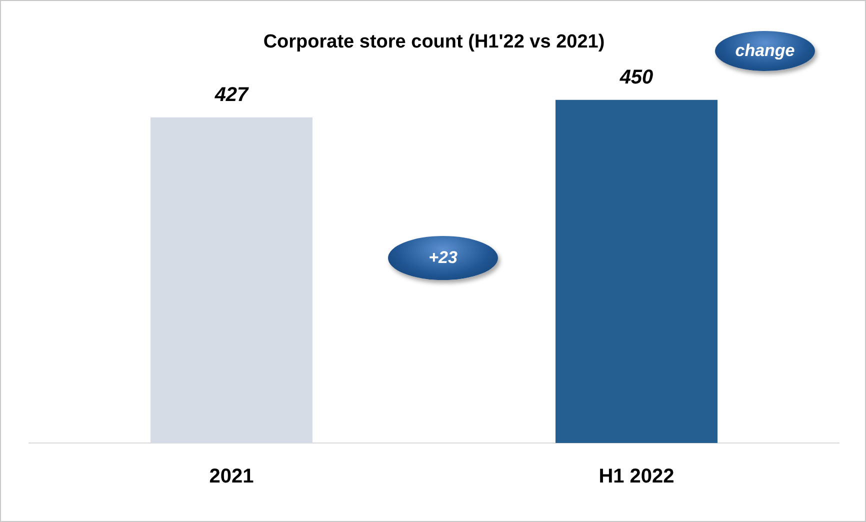  Describe the element at coordinates (636, 77) in the screenshot. I see `data-label: 450` at that location.